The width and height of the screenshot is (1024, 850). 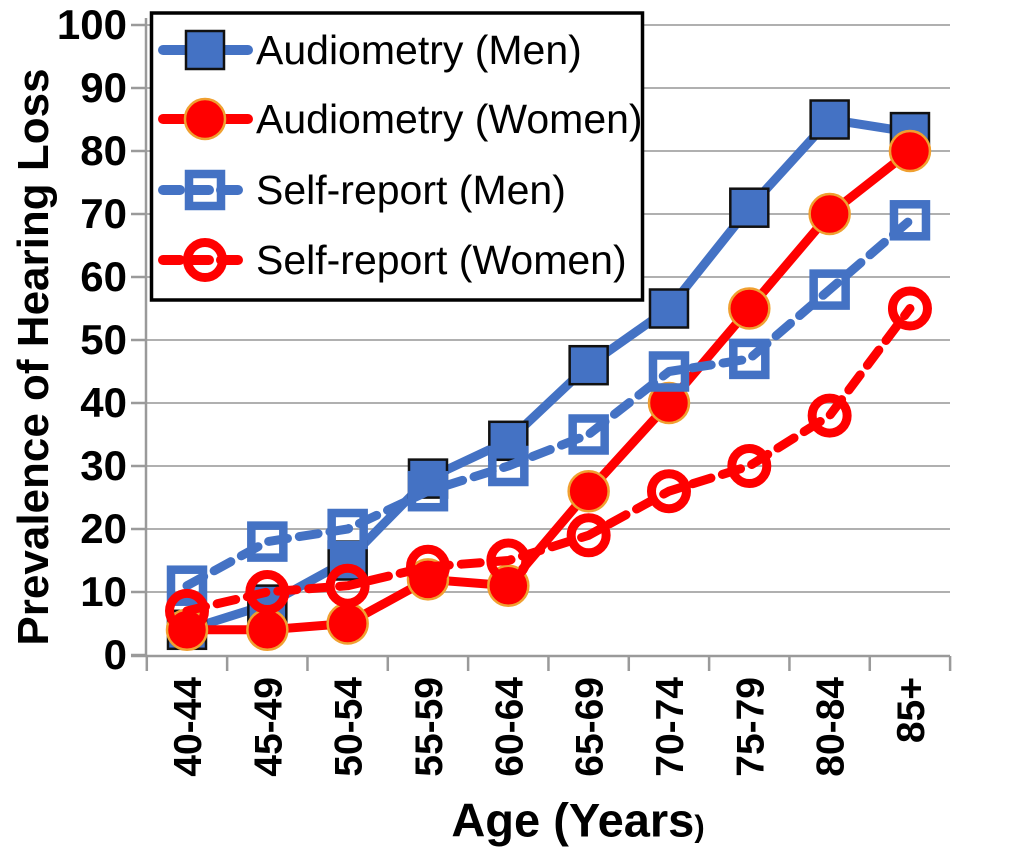 What do you see at coordinates (103, 402) in the screenshot?
I see `y-tick-label: 40` at bounding box center [103, 402].